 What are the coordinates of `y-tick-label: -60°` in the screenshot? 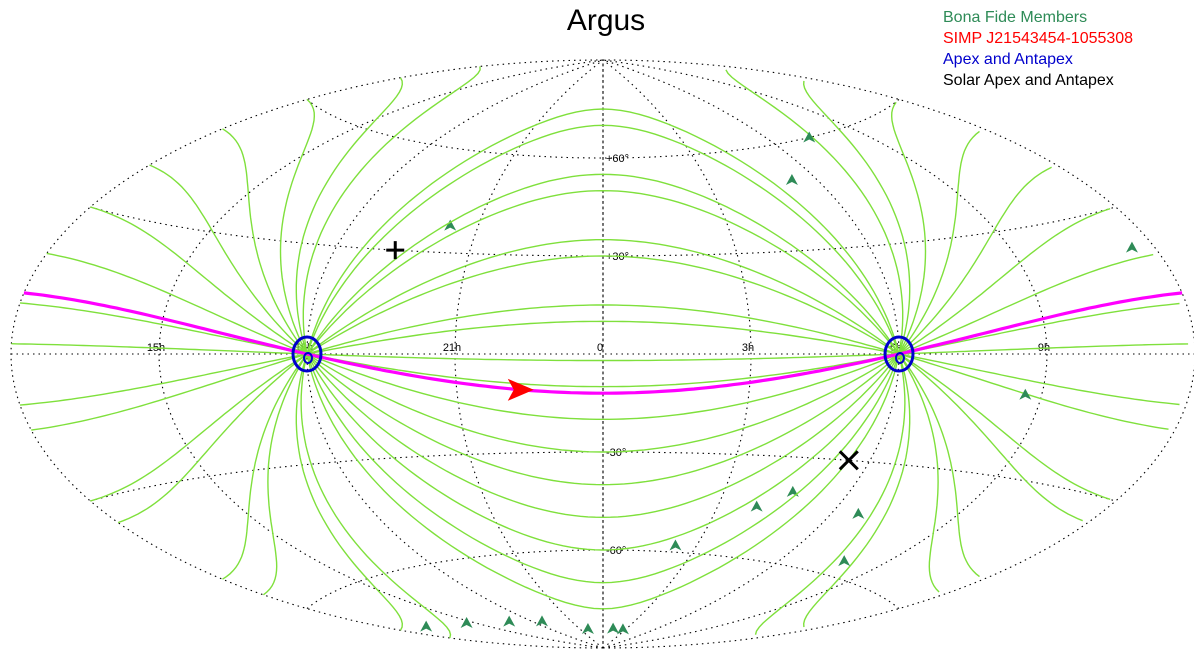 It's located at (616, 551).